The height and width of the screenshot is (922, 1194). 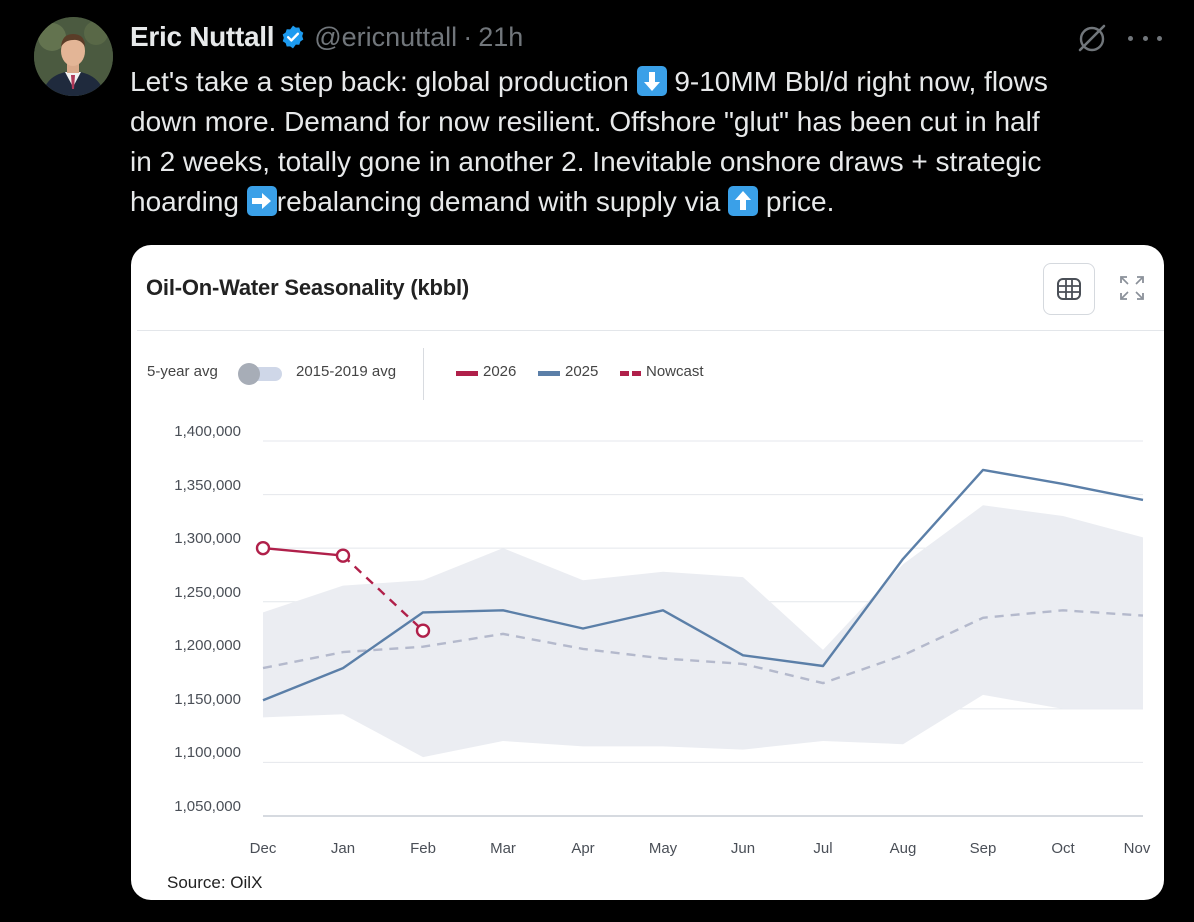 I want to click on table-icon, so click(x=1069, y=289).